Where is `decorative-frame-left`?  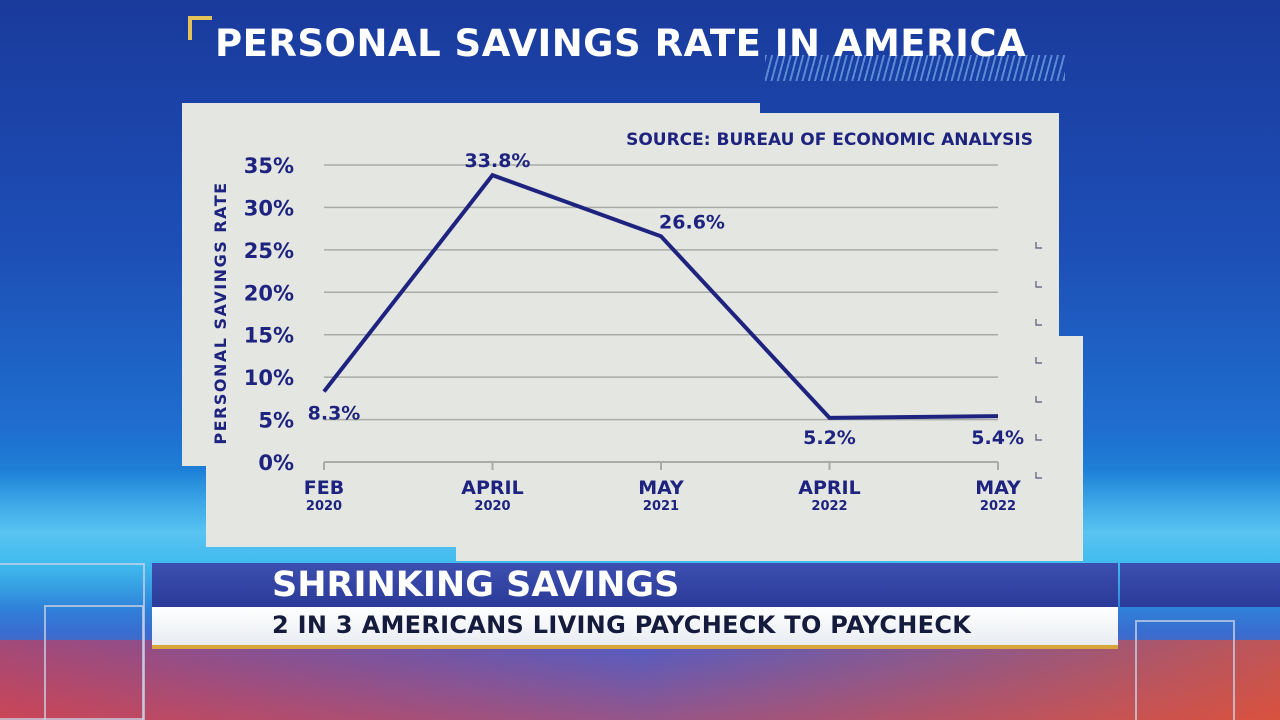
decorative-frame-left is located at coordinates (72, 641).